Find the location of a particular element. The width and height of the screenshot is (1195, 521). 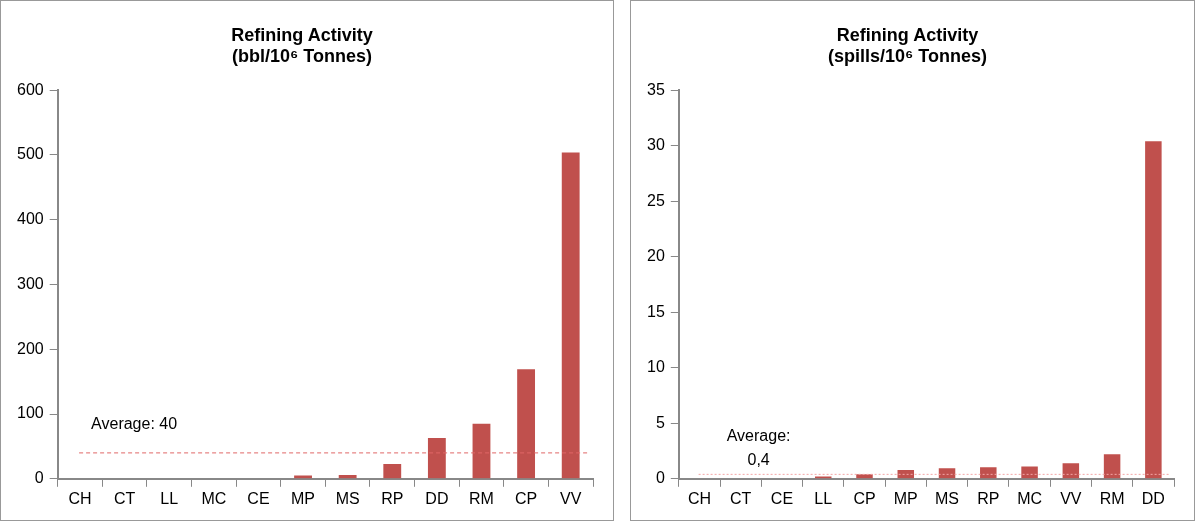

y-tick-label: 300 is located at coordinates (30, 283).